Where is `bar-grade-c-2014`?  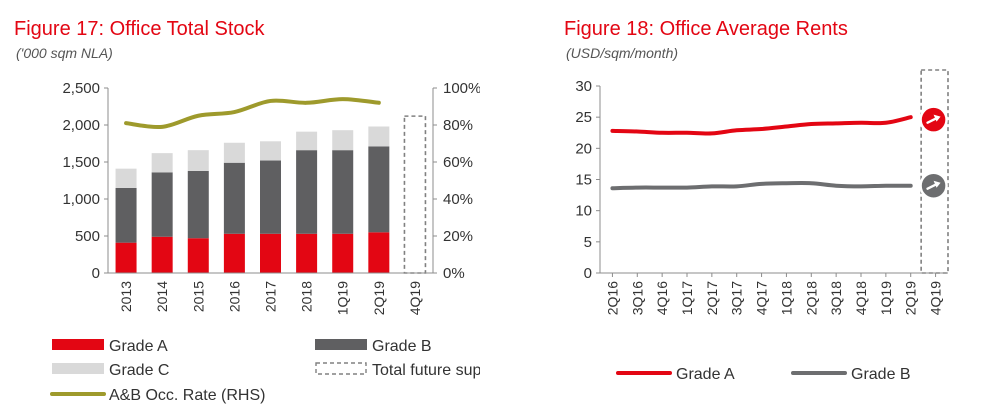
bar-grade-c-2014 is located at coordinates (162, 163).